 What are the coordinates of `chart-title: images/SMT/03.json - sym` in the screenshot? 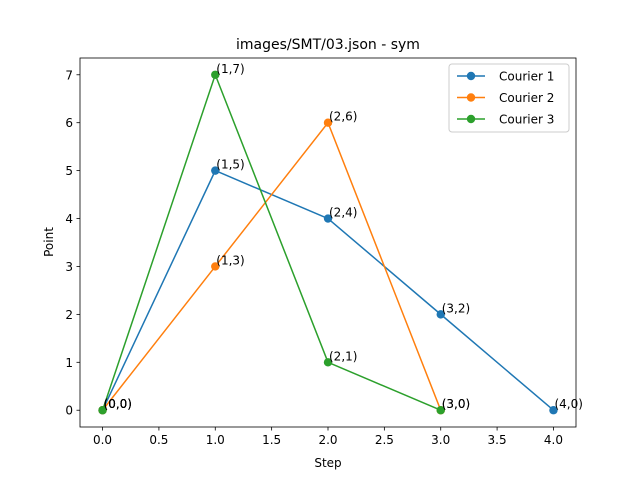 It's located at (328, 45).